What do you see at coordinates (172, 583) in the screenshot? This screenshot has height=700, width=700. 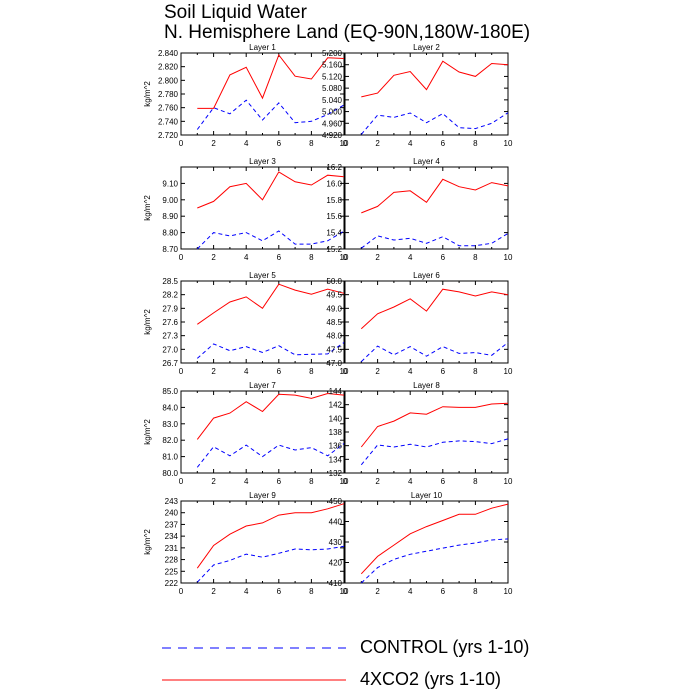 I see `y-tick-label: 222` at bounding box center [172, 583].